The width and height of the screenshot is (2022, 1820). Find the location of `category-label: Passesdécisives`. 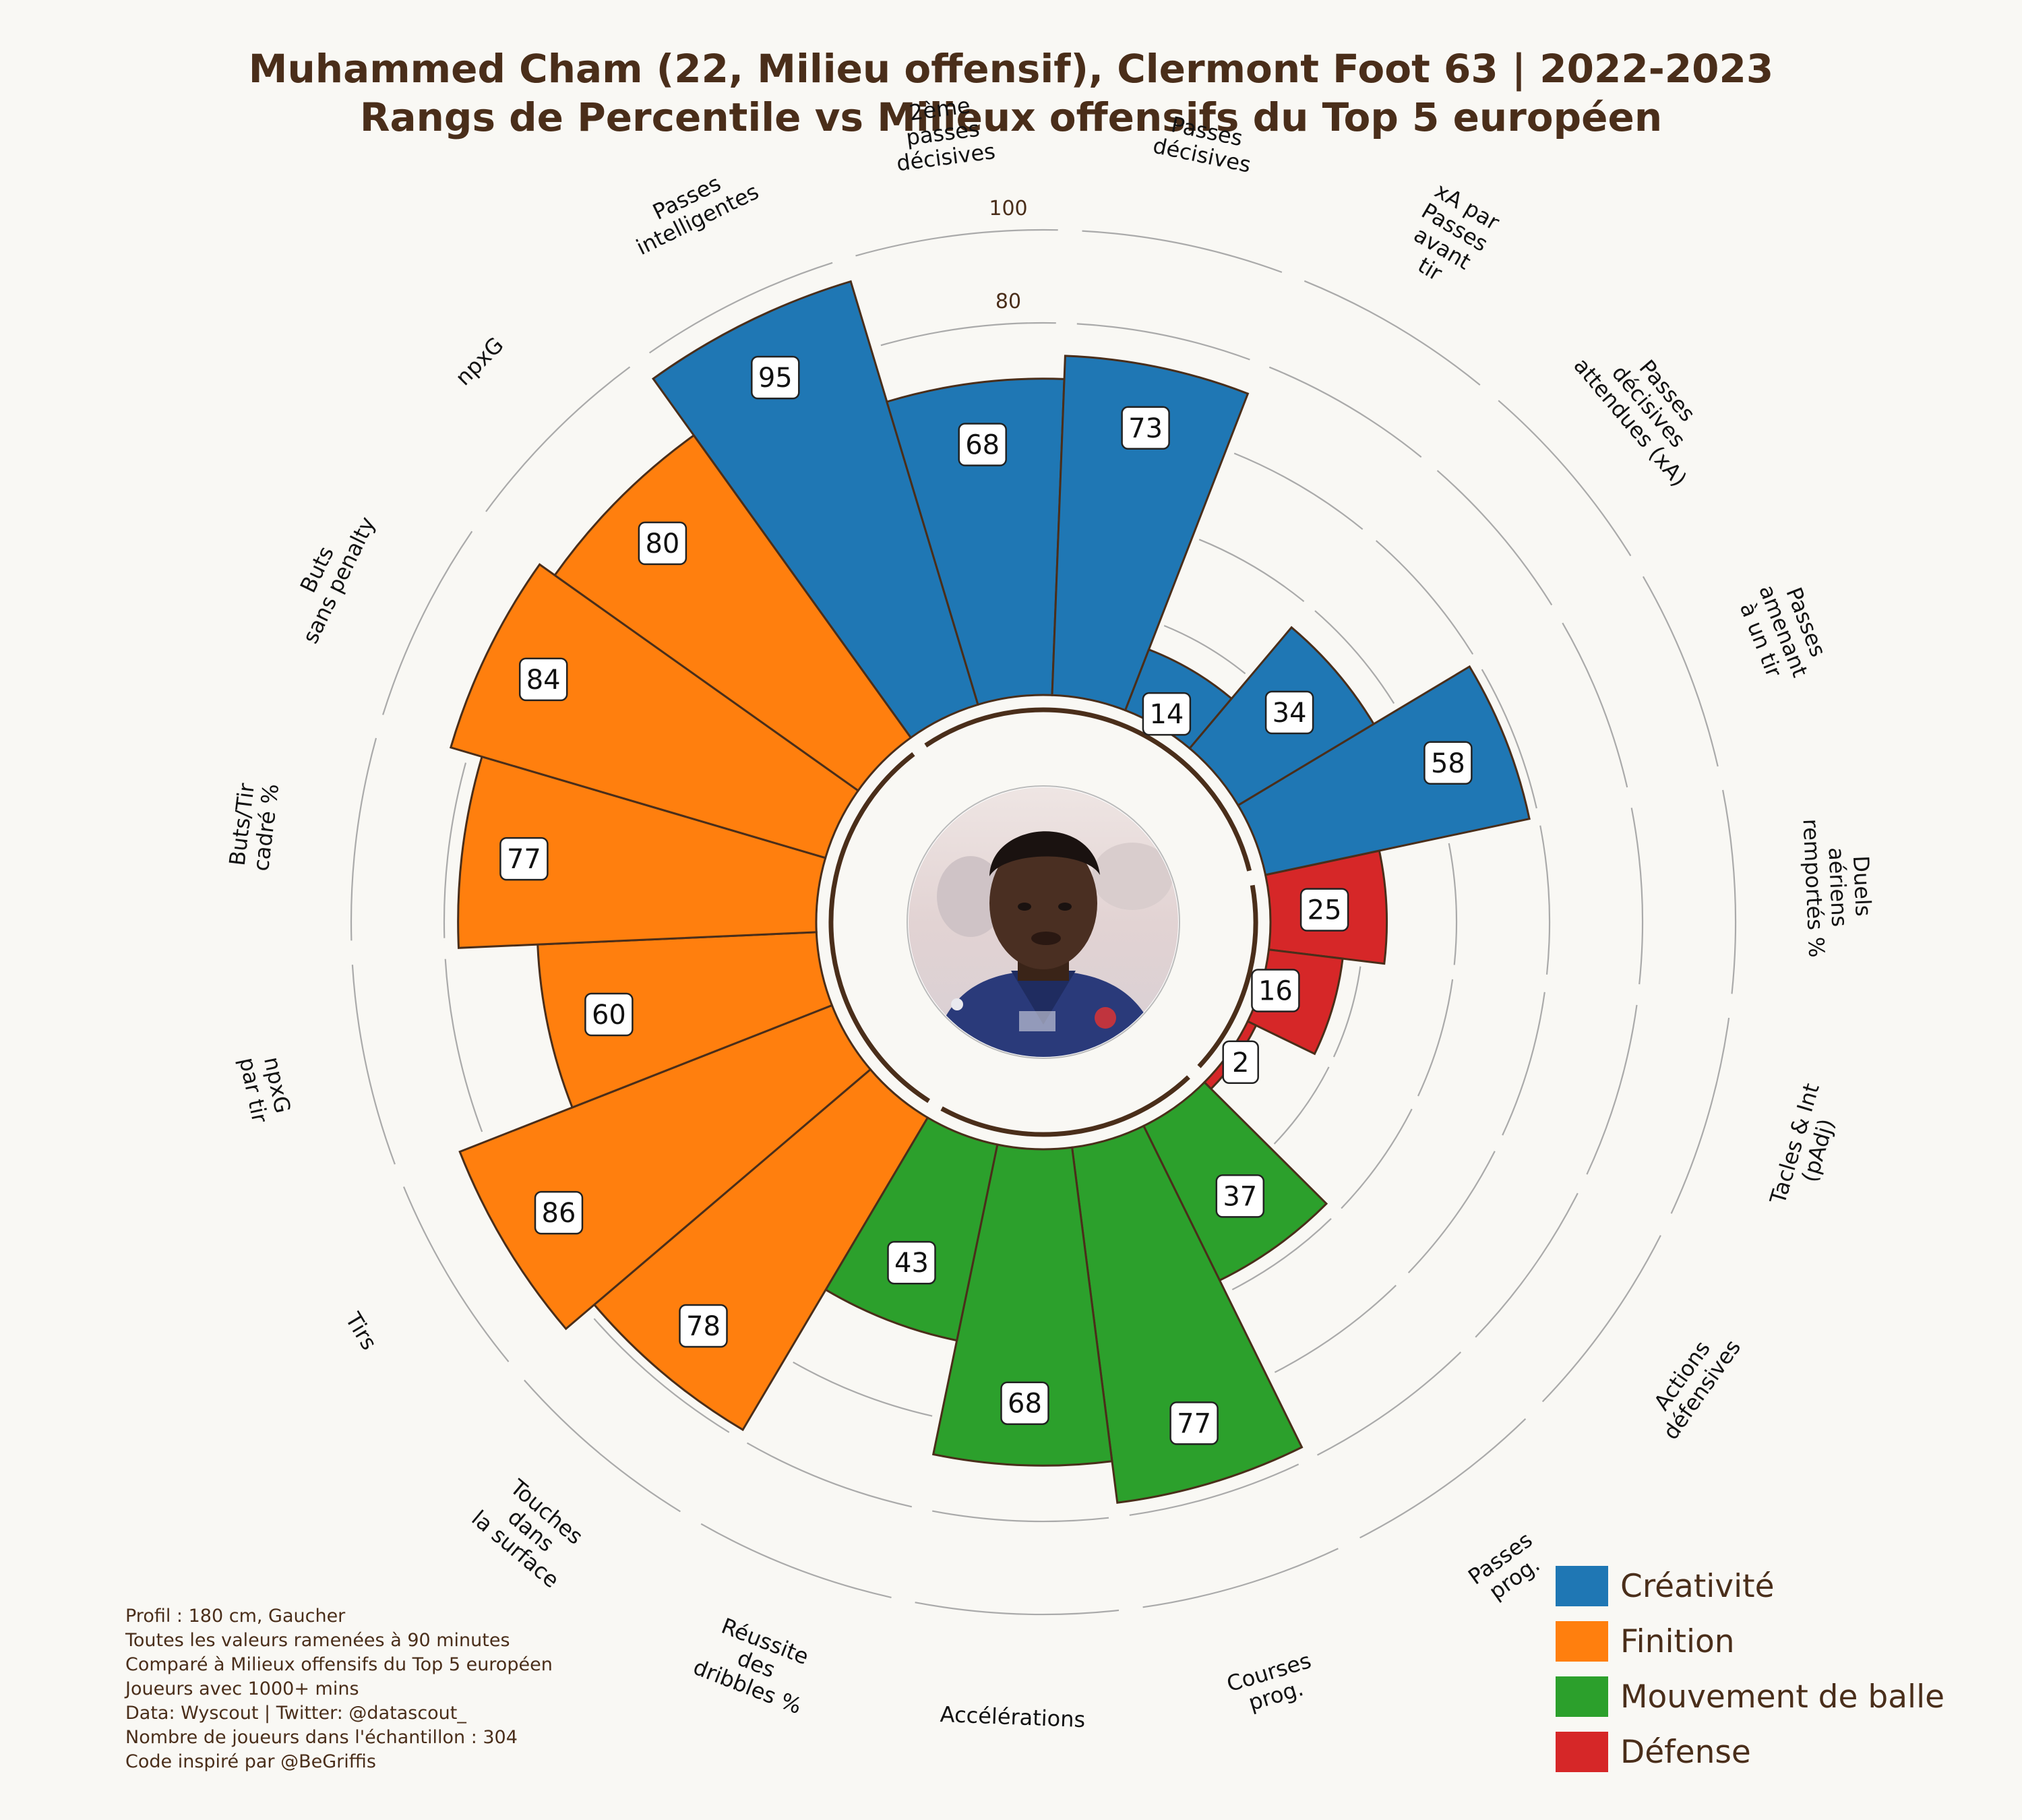

category-label: Passesdécisives is located at coordinates (1204, 143).